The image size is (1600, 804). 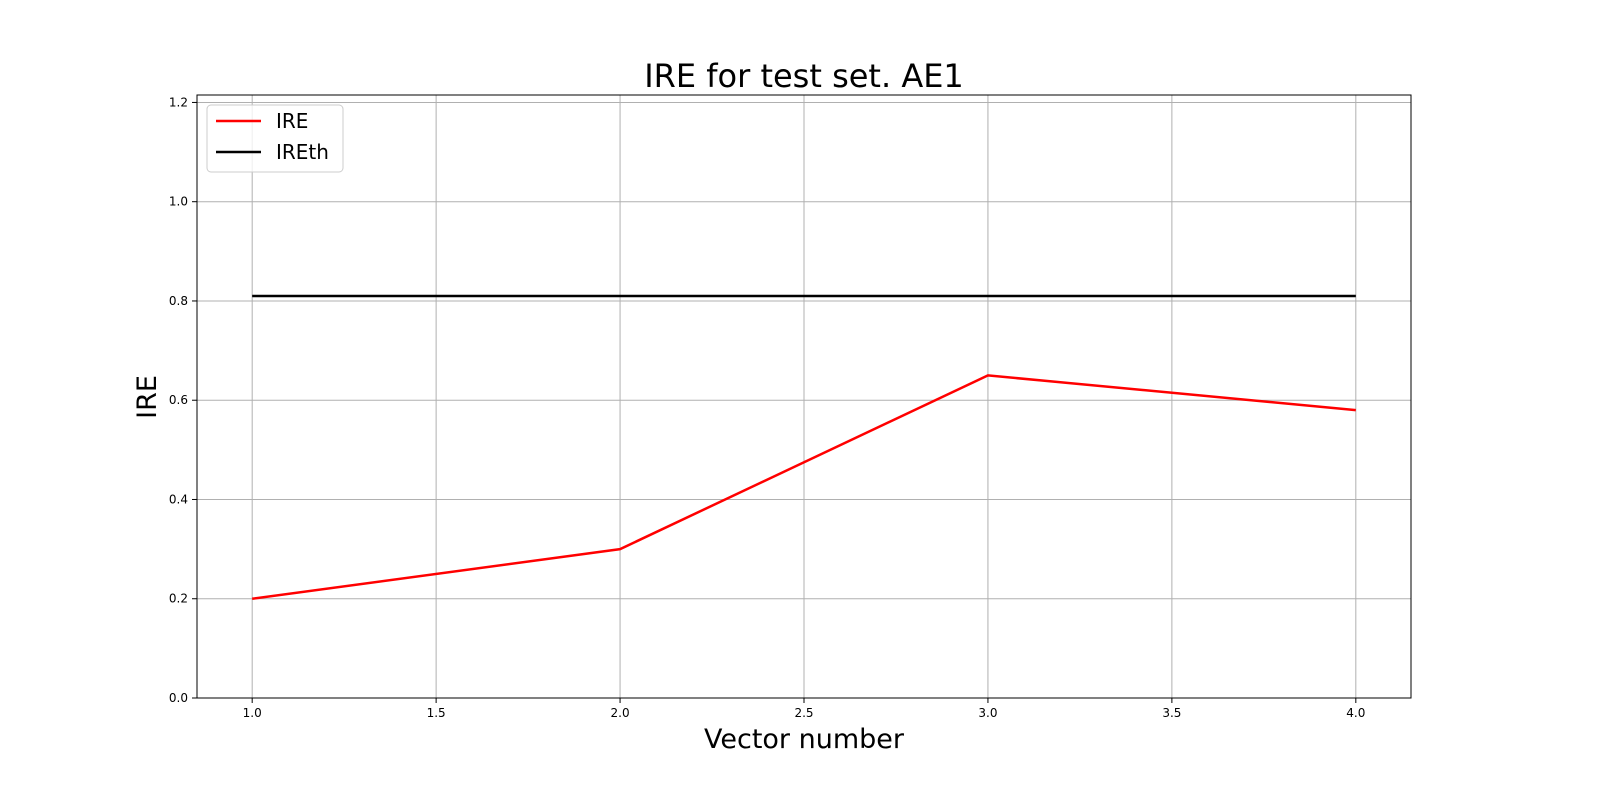 What do you see at coordinates (178, 698) in the screenshot?
I see `y-tick-label: 0.0` at bounding box center [178, 698].